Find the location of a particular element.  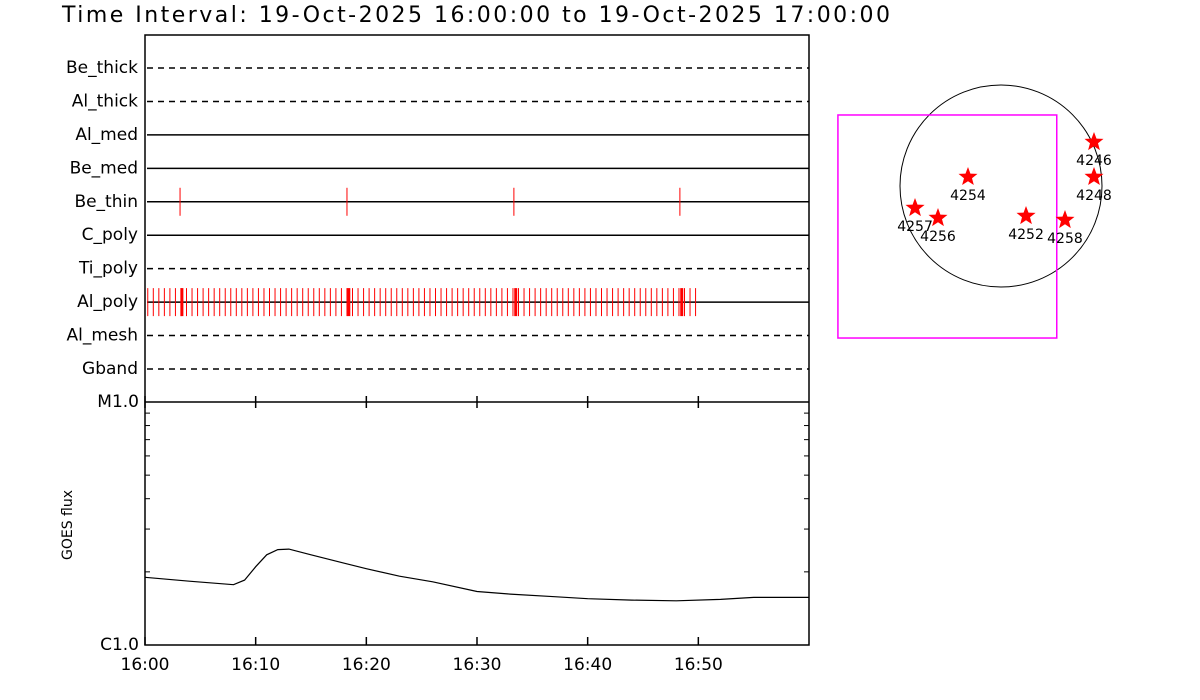

x-tick-label: 16:50 is located at coordinates (698, 665).